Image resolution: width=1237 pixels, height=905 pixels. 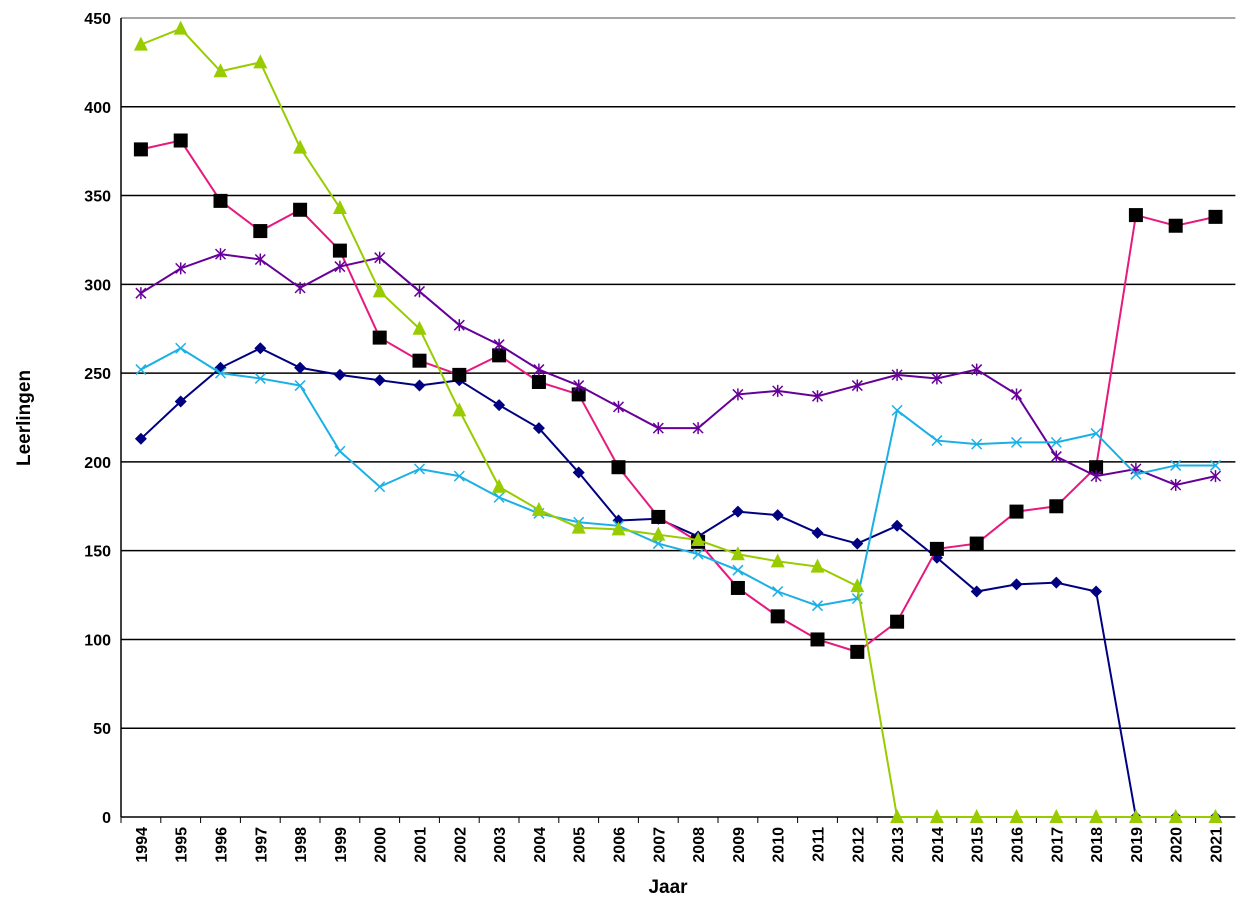 I want to click on y-tick-label: 150, so click(x=97, y=552).